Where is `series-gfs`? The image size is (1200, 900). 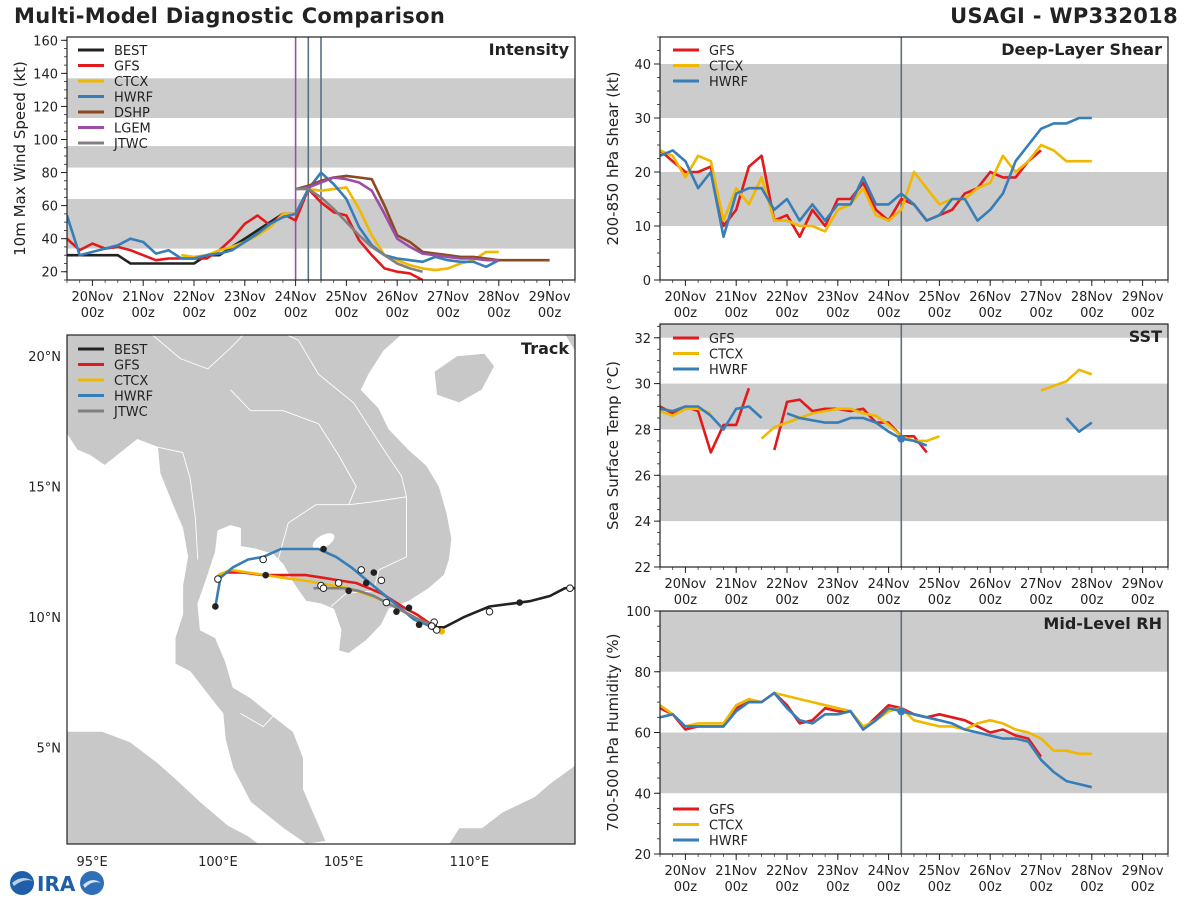 series-gfs is located at coordinates (705, 420).